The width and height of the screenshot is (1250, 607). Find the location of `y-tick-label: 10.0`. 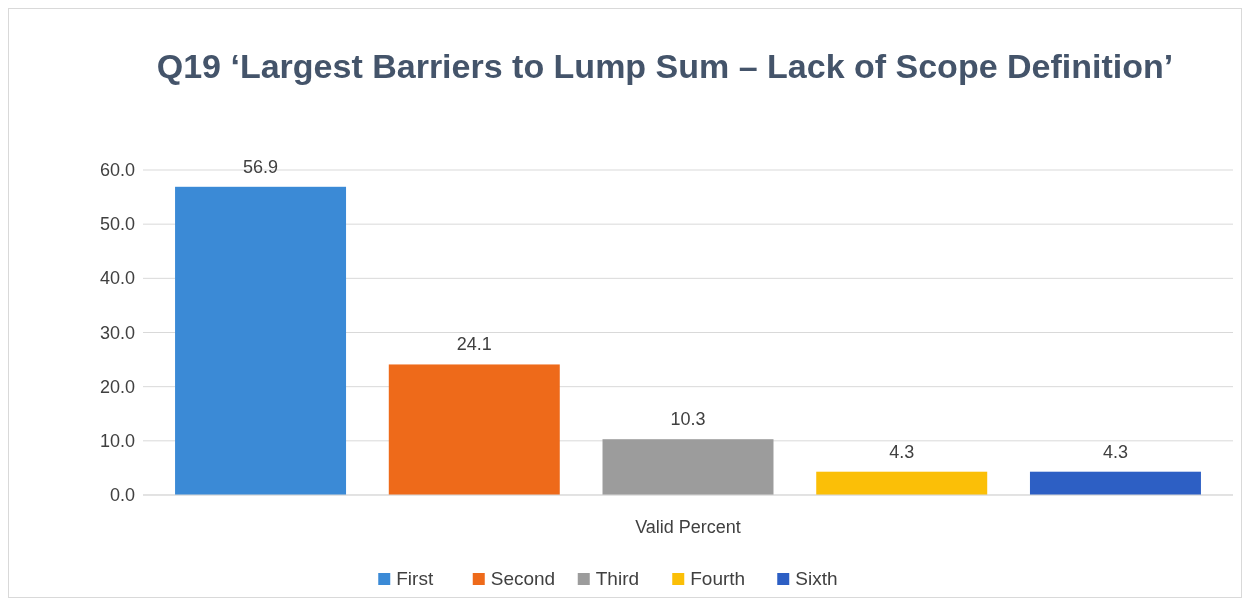

y-tick-label: 10.0 is located at coordinates (117, 440).